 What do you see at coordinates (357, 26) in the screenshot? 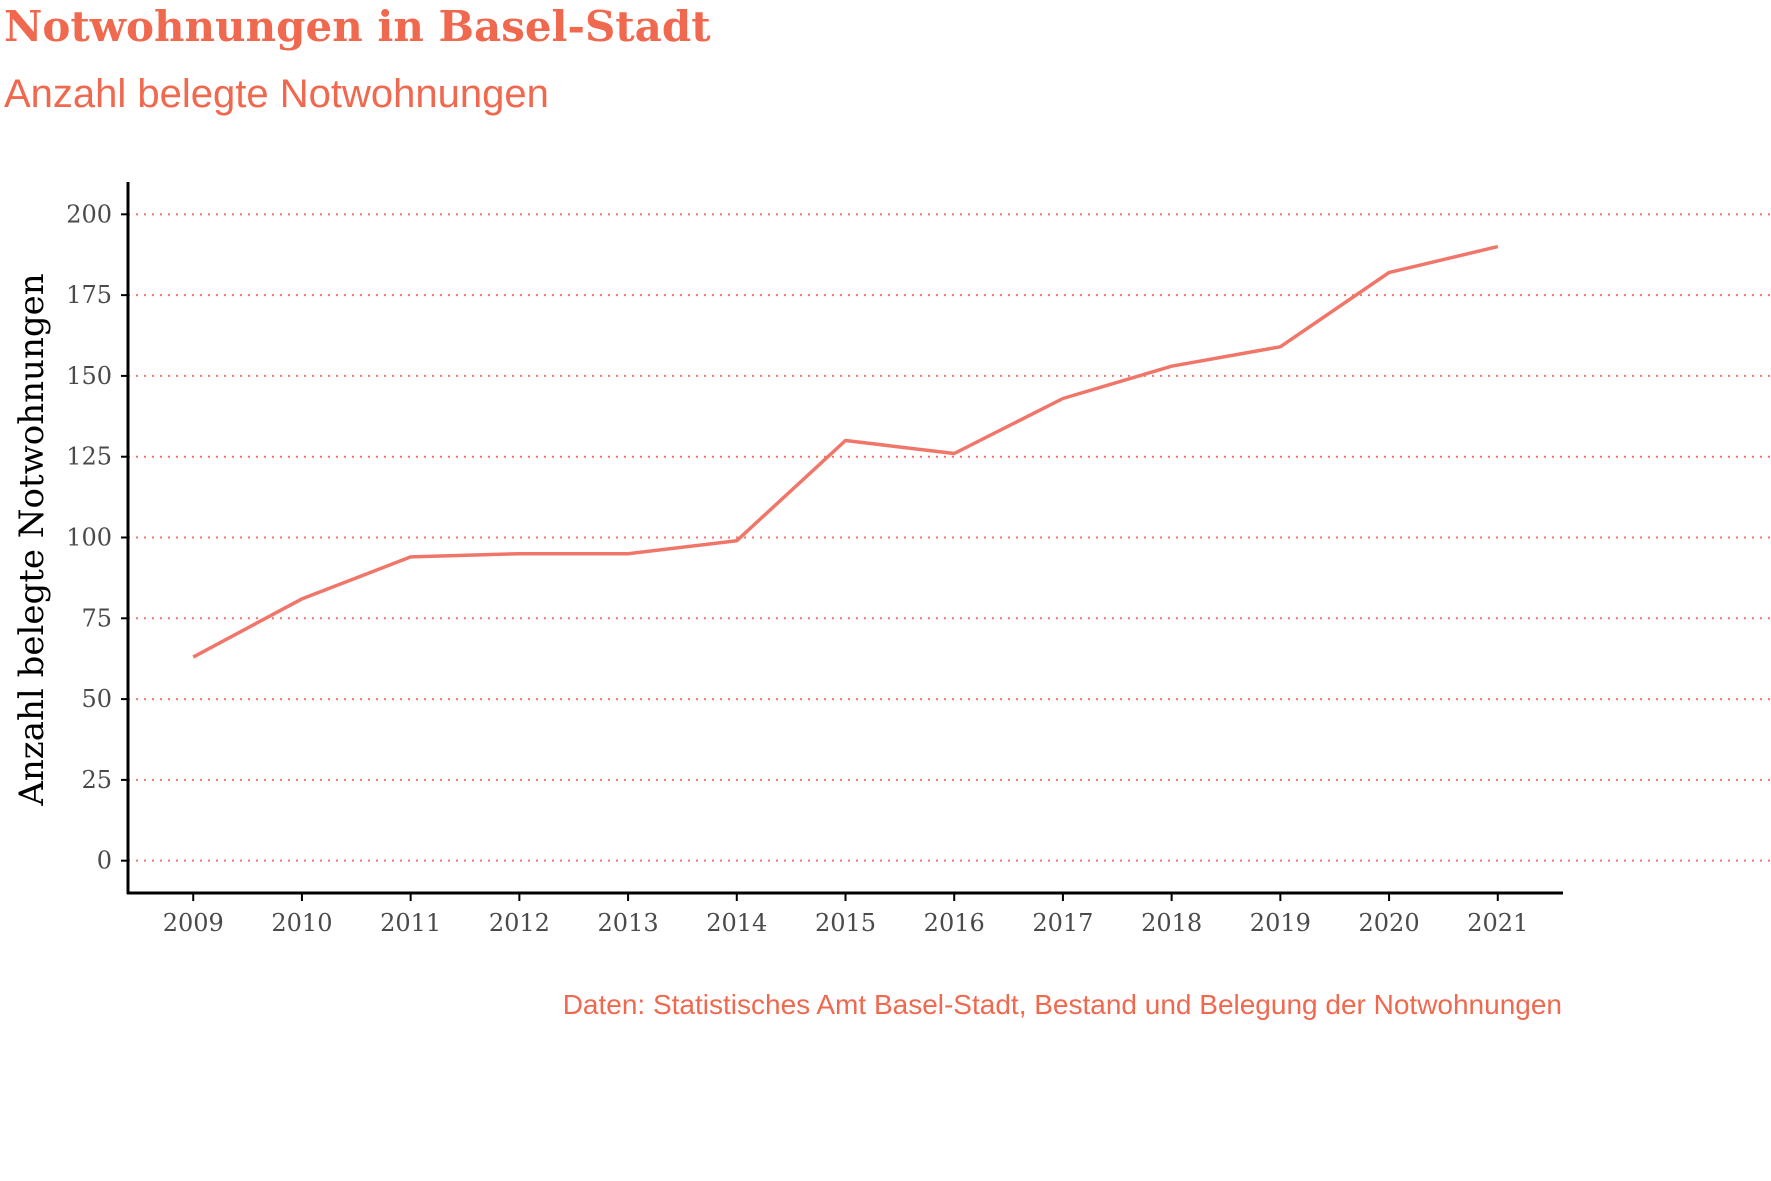
I see `chart-title: Notwohnungen in Basel-Stadt` at bounding box center [357, 26].